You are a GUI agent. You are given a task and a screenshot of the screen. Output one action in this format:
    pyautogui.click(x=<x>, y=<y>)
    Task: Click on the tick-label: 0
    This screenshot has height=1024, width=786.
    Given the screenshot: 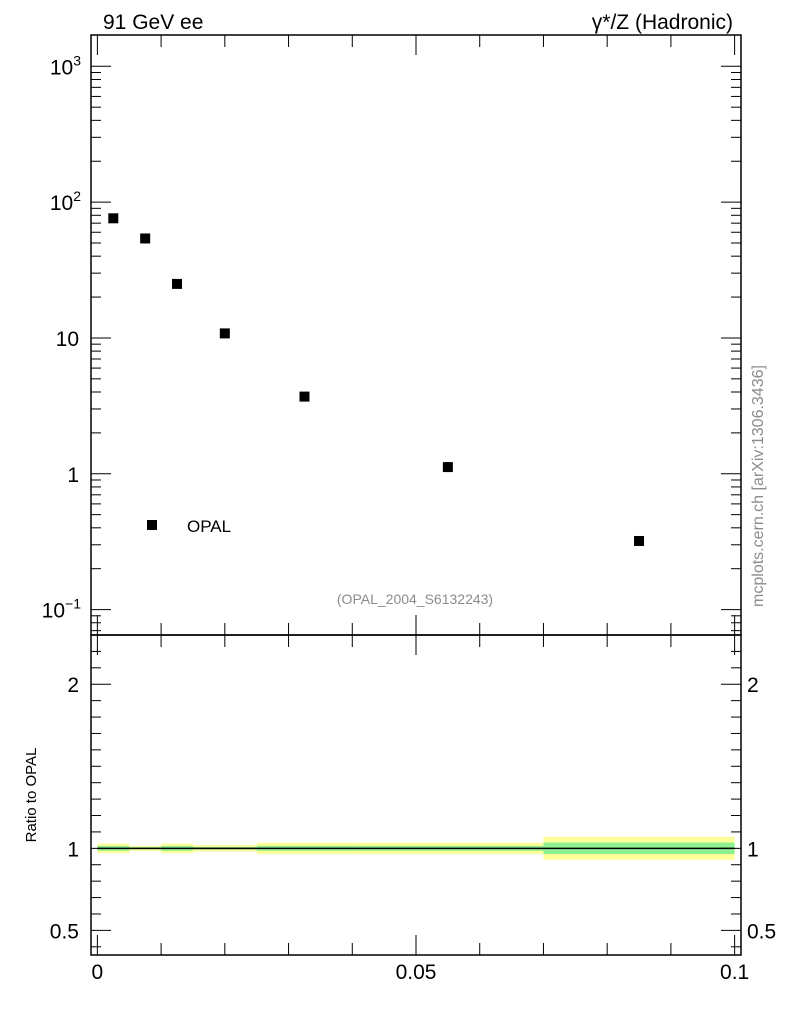 What is the action you would take?
    pyautogui.click(x=98, y=972)
    